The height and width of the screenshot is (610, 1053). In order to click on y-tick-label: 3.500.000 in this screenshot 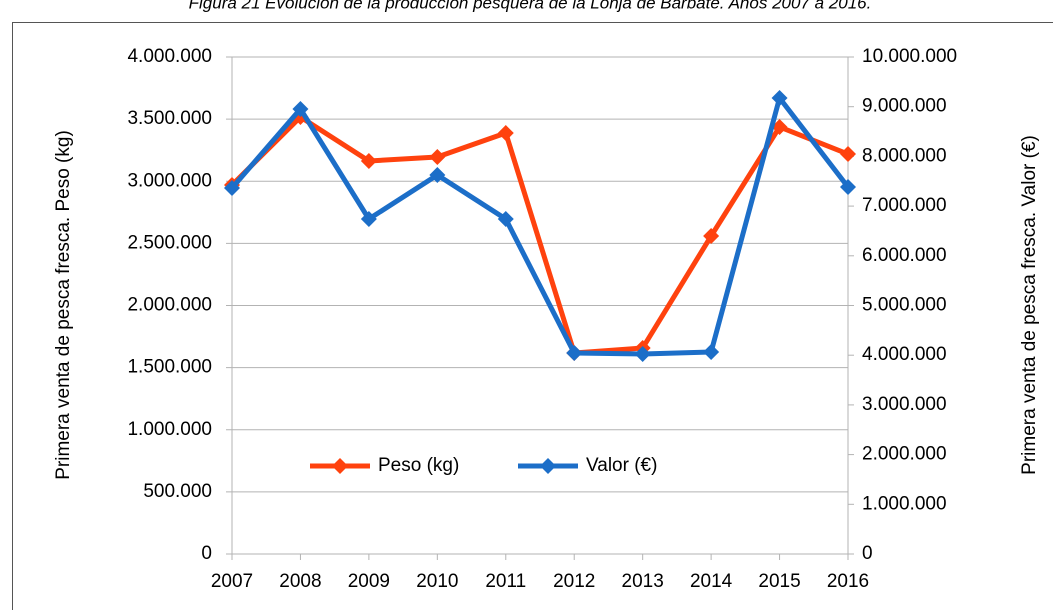, I will do `click(169, 118)`.